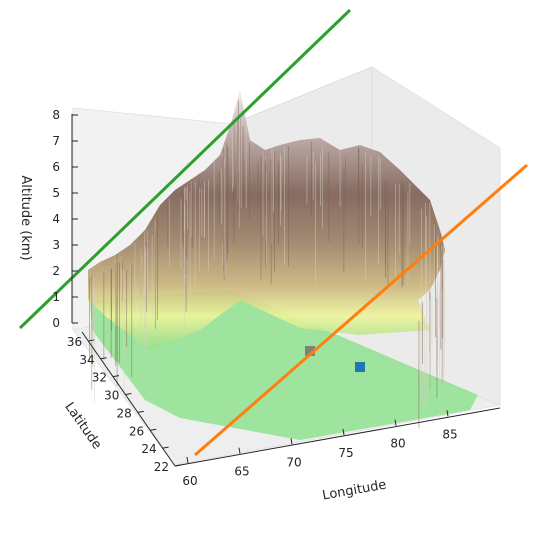  I want to click on z-tick-label: 1, so click(56, 297).